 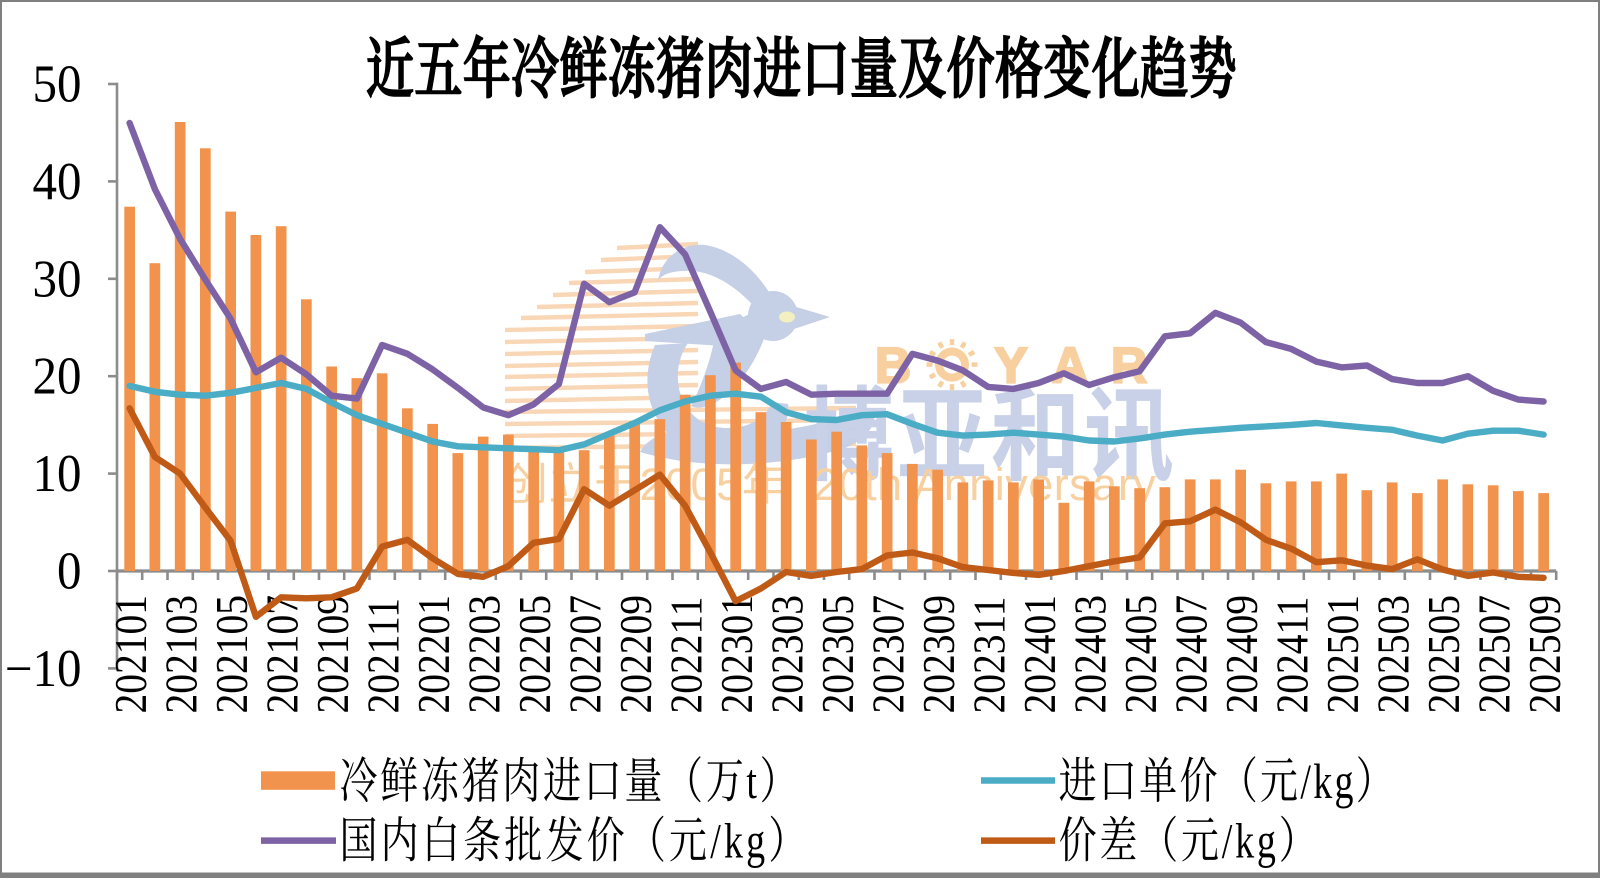 I want to click on svg-text: 进口单价（元/kg）, so click(x=1228, y=777).